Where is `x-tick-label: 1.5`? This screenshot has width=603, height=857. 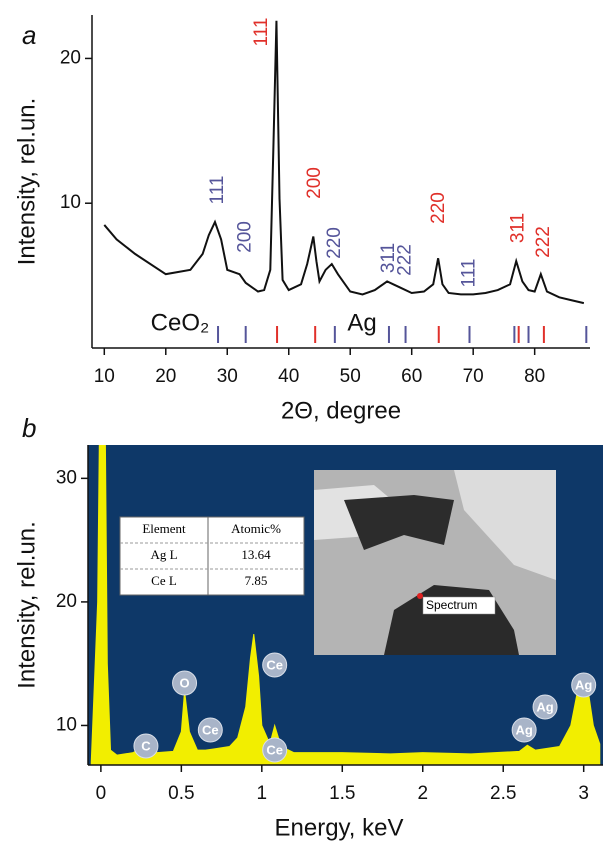
x-tick-label: 1.5 is located at coordinates (342, 793).